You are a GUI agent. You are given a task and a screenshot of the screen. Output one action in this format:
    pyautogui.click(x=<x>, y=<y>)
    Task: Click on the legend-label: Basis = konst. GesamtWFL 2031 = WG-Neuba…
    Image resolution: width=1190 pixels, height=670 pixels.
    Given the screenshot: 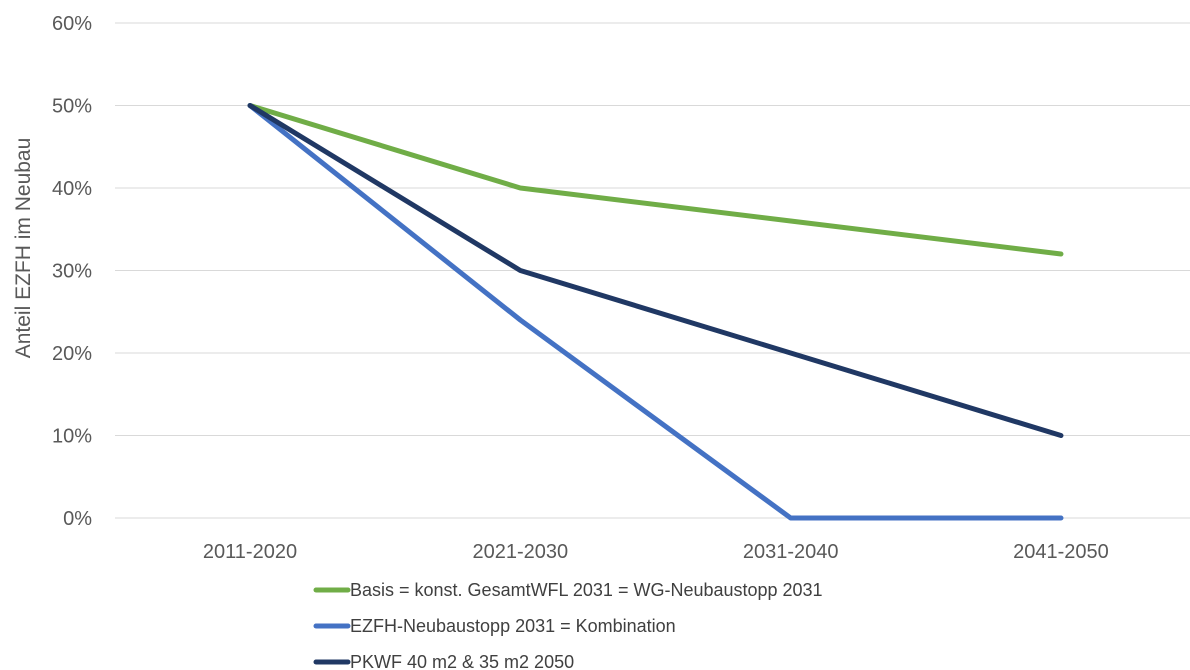 What is the action you would take?
    pyautogui.click(x=586, y=590)
    